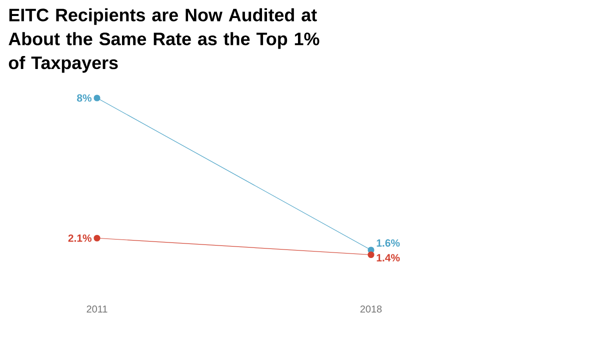 The width and height of the screenshot is (600, 346). Describe the element at coordinates (388, 258) in the screenshot. I see `data-label: 1.4%` at that location.